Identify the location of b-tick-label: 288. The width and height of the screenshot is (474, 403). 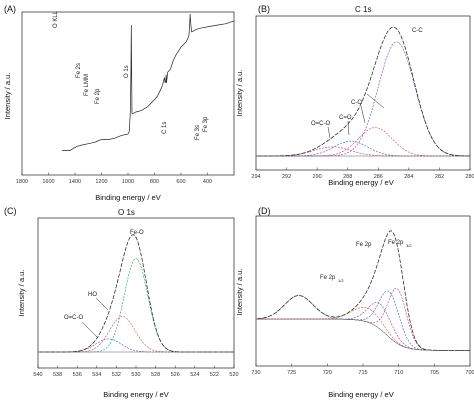
(347, 177).